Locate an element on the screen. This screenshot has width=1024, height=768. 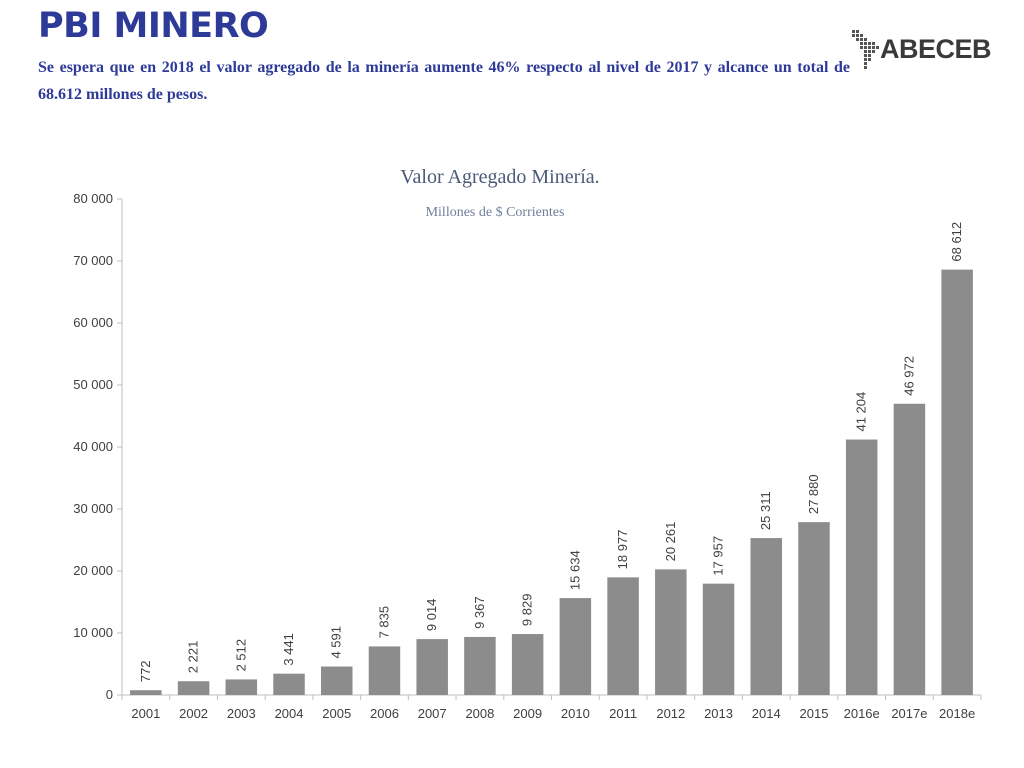
data-label: 3 441 is located at coordinates (288, 649).